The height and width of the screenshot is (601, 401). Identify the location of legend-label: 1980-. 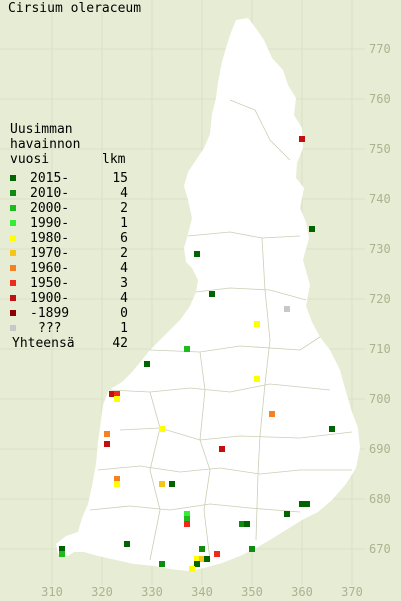
(50, 238).